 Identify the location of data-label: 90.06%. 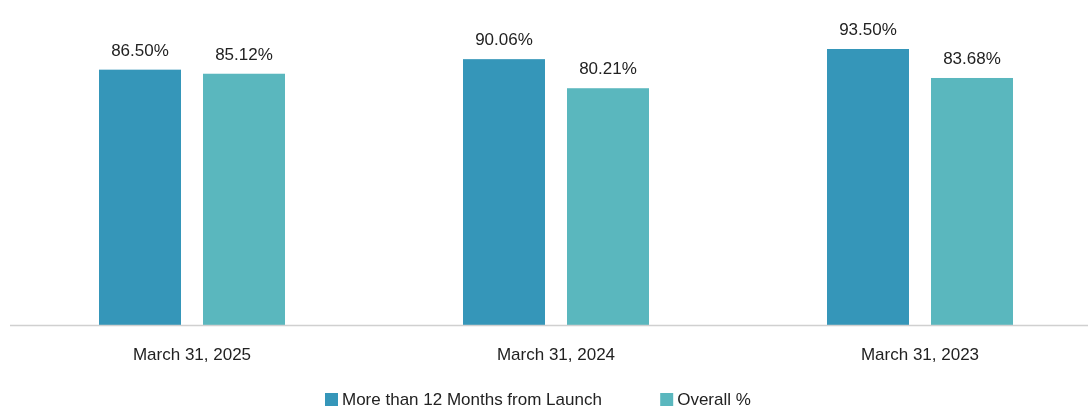
(504, 40).